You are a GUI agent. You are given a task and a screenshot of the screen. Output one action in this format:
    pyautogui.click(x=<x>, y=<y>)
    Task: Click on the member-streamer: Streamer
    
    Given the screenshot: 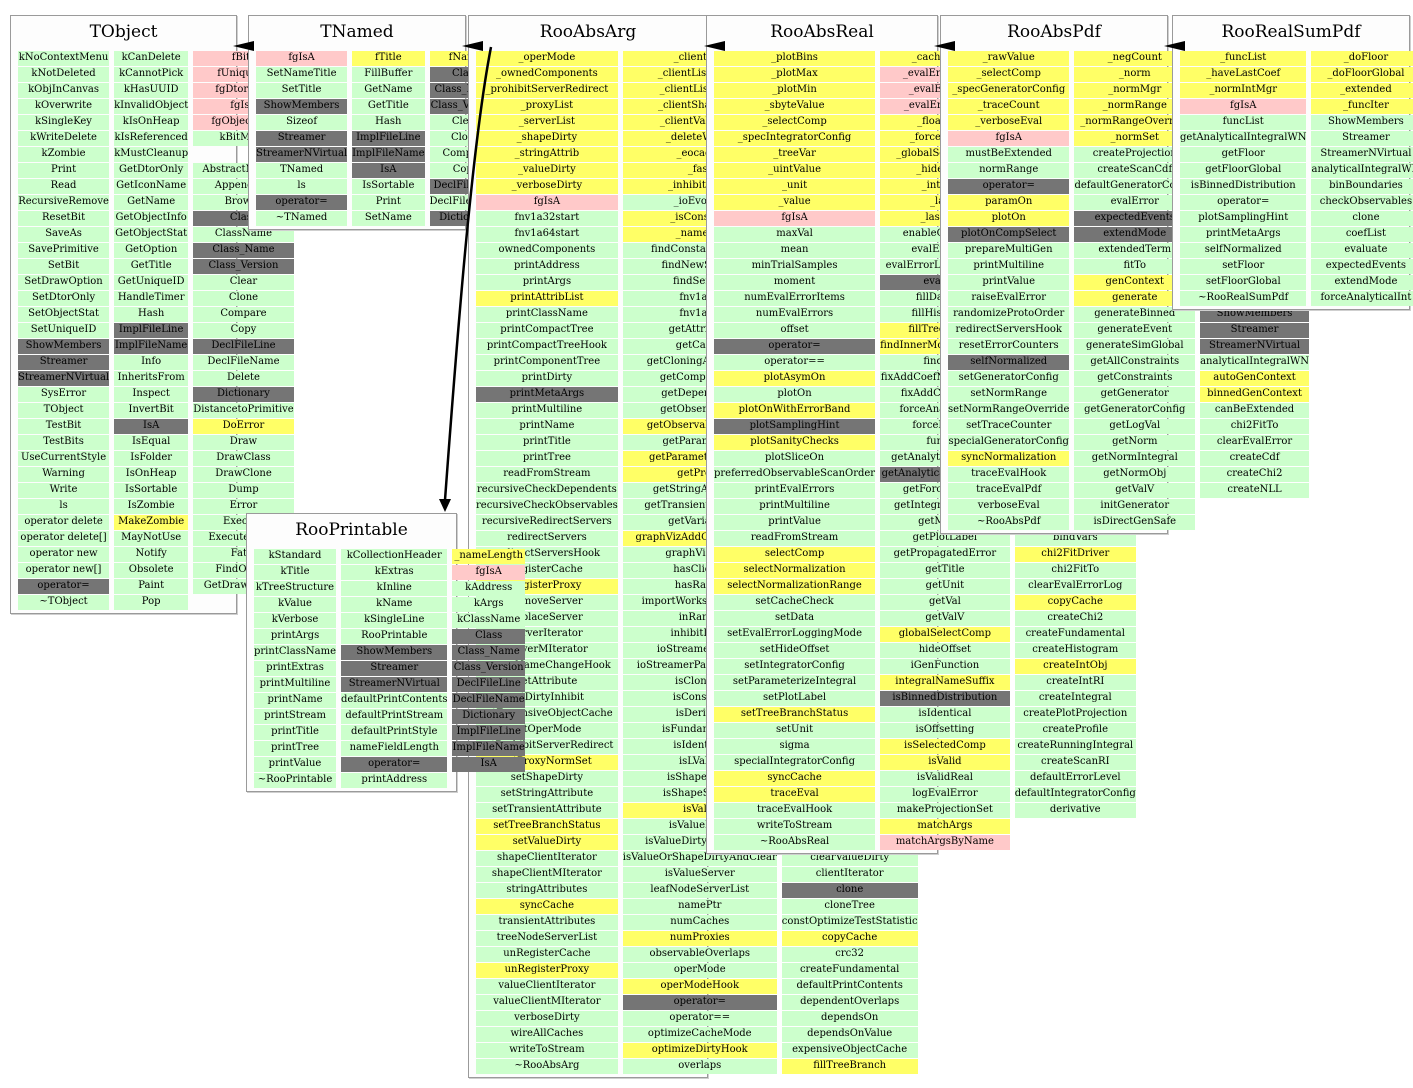 What is the action you would take?
    pyautogui.click(x=1362, y=138)
    